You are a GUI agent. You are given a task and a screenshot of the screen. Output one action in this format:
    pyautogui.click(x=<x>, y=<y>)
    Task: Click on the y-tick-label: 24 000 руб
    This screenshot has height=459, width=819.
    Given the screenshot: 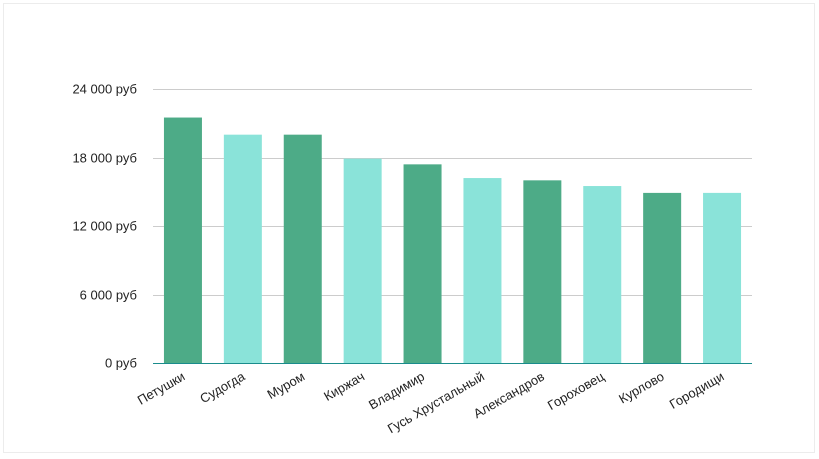 What is the action you would take?
    pyautogui.click(x=104, y=89)
    